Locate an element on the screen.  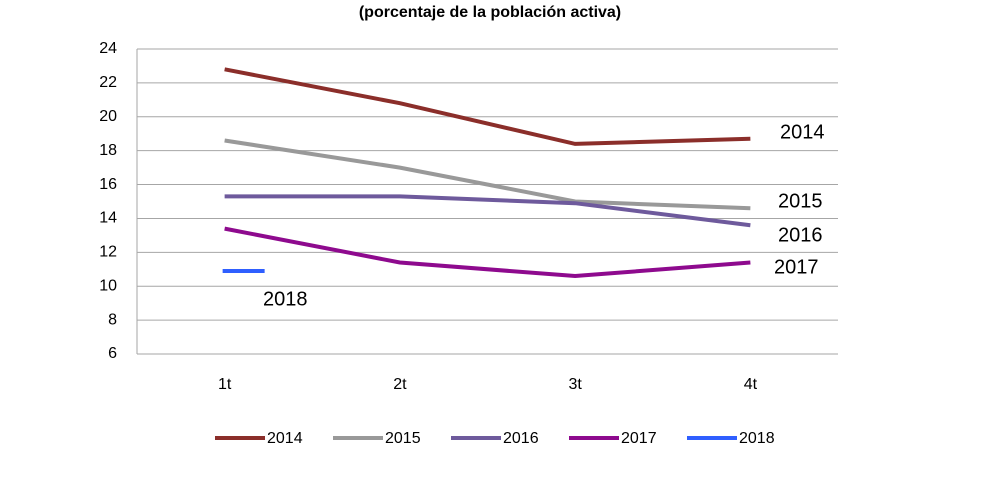
x-tick-label: 4t is located at coordinates (751, 384).